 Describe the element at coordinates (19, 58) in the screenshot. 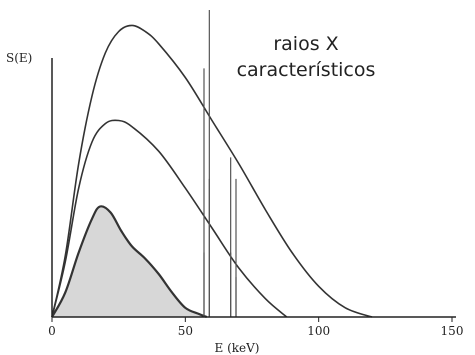

I see `y-axis-label: S(E)` at that location.